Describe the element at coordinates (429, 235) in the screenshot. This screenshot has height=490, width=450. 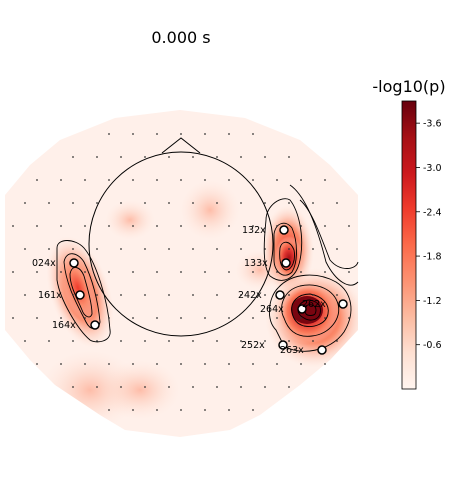
I see `colorbar-ticks: -3.6 -3.0 -2.4 -1.8 -1.2 -0.6` at that location.